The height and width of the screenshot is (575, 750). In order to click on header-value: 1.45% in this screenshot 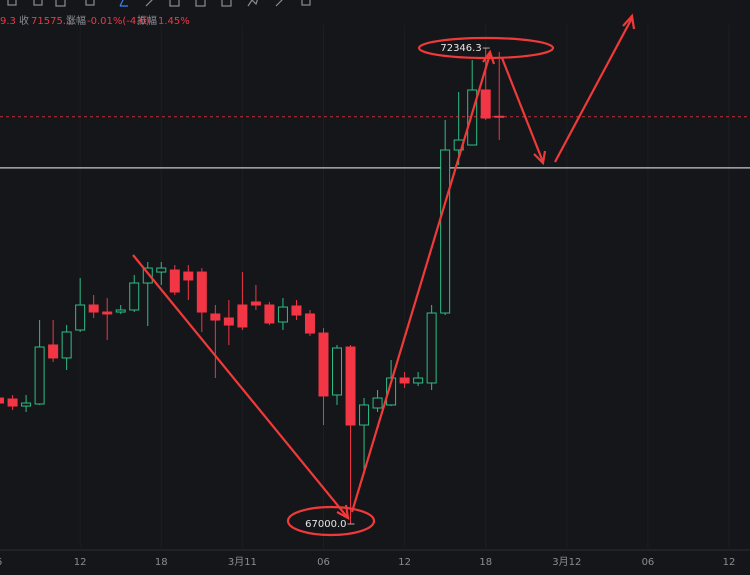, I will do `click(174, 21)`.